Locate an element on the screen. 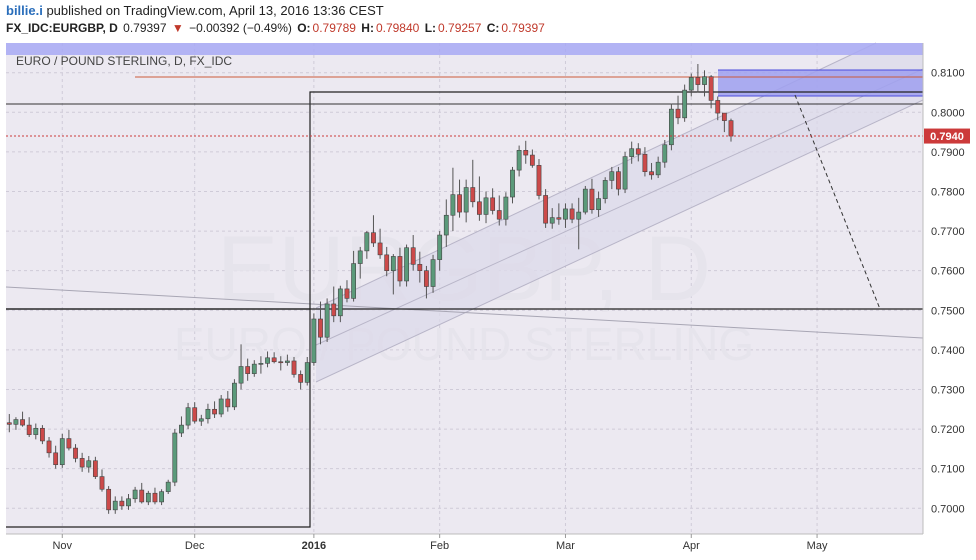 The width and height of the screenshot is (976, 560). chart-title: EURO / POUND STERLING, D, FX_IDC is located at coordinates (124, 61).